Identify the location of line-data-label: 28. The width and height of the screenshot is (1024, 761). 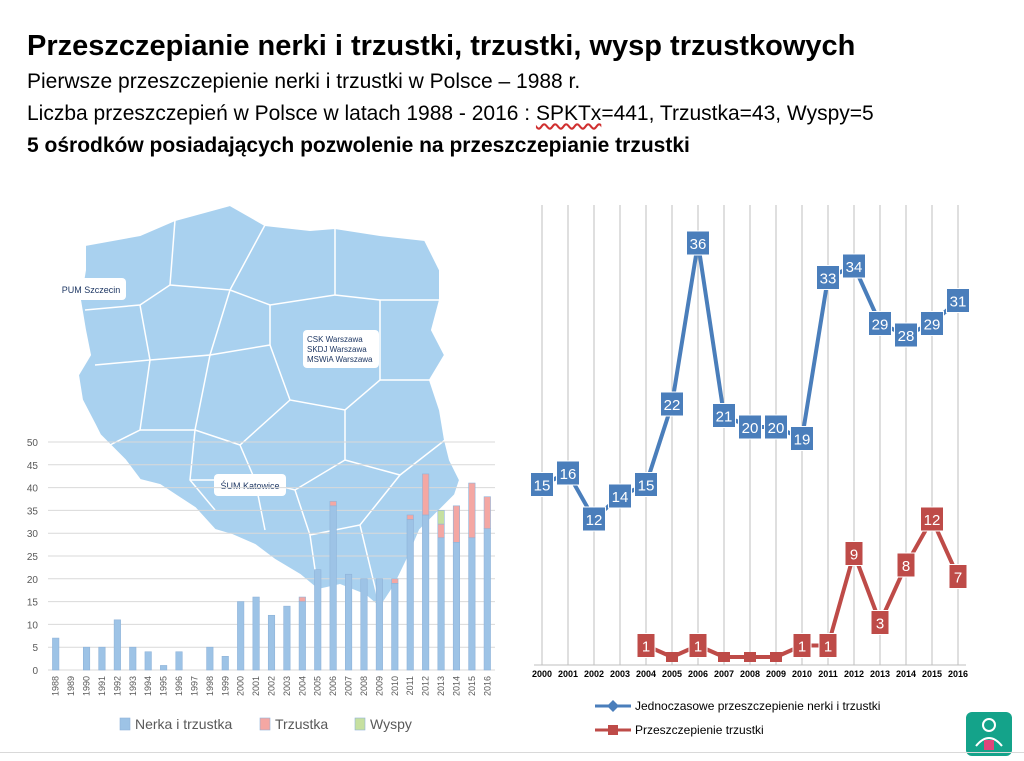
(906, 336).